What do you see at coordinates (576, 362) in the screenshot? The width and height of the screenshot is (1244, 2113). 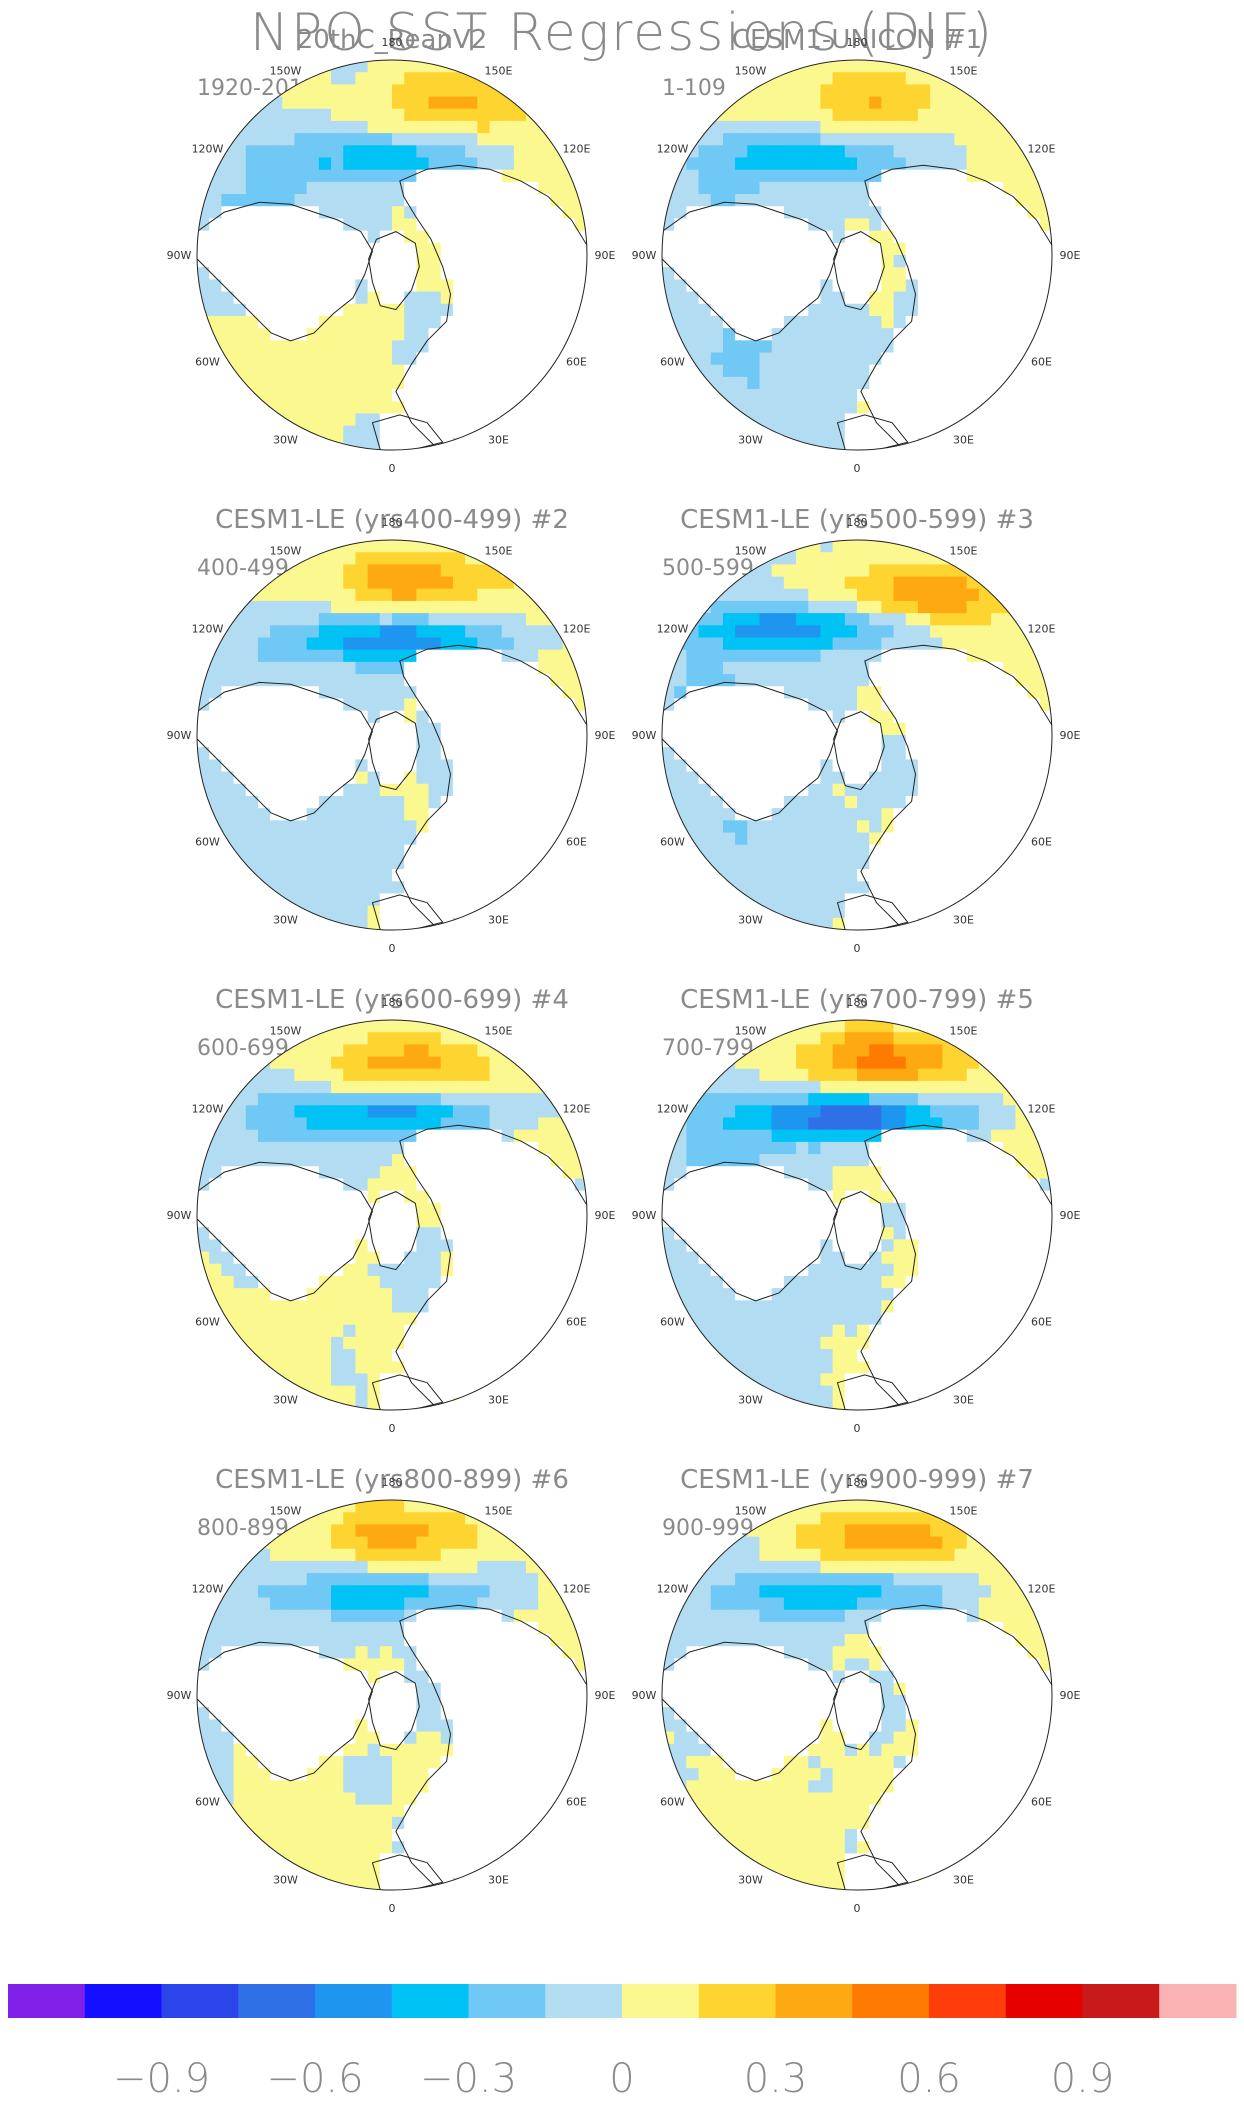 I see `longitude-label: 60E` at bounding box center [576, 362].